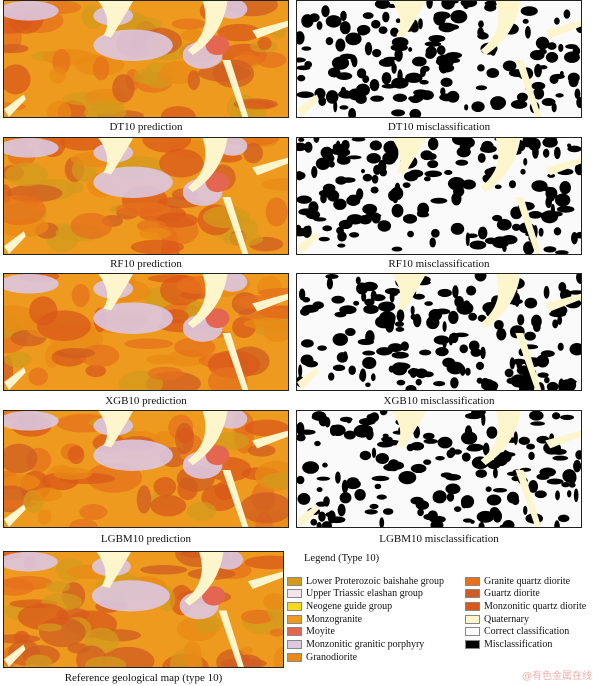 The height and width of the screenshot is (686, 600). Describe the element at coordinates (497, 619) in the screenshot. I see `legend-item: Quaternary` at that location.